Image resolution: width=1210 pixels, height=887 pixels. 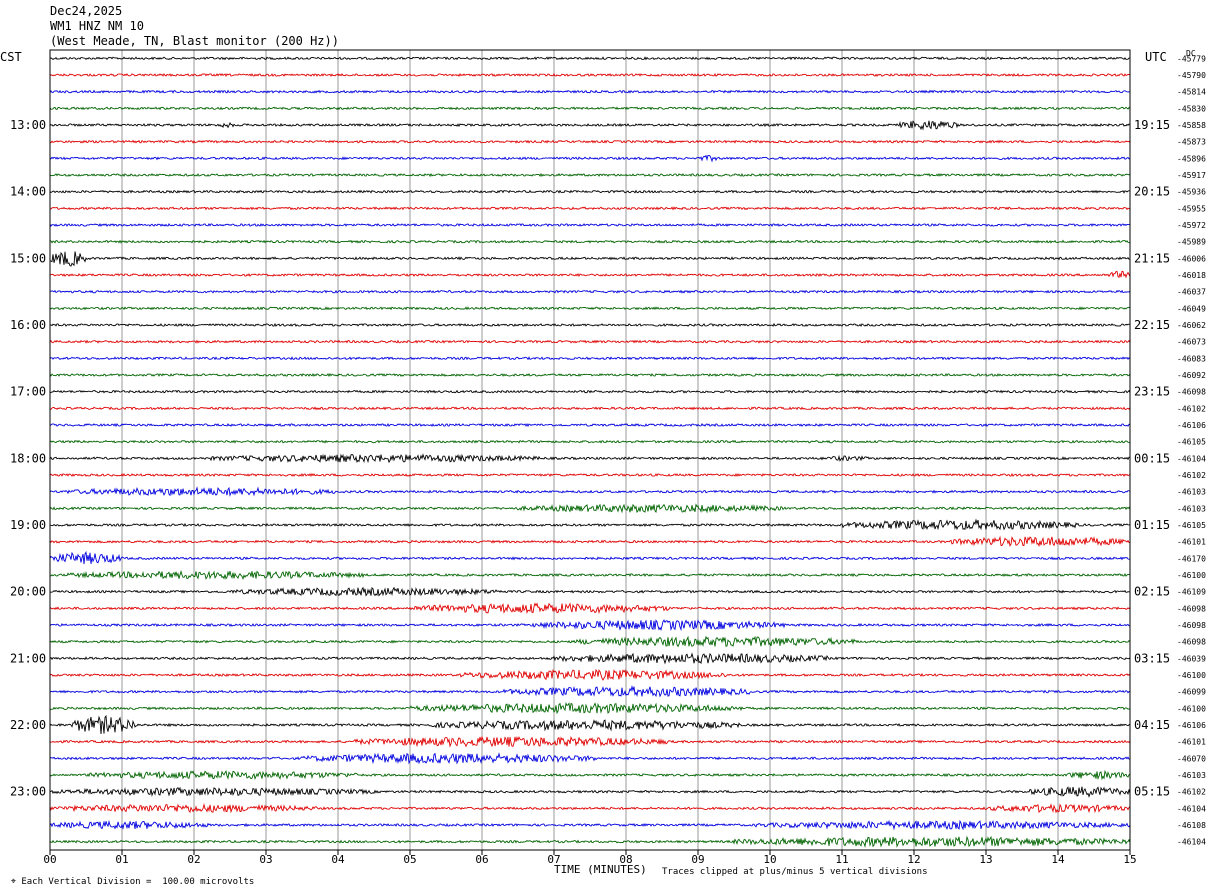 I want to click on x-tick-label: 05, so click(x=409, y=859).